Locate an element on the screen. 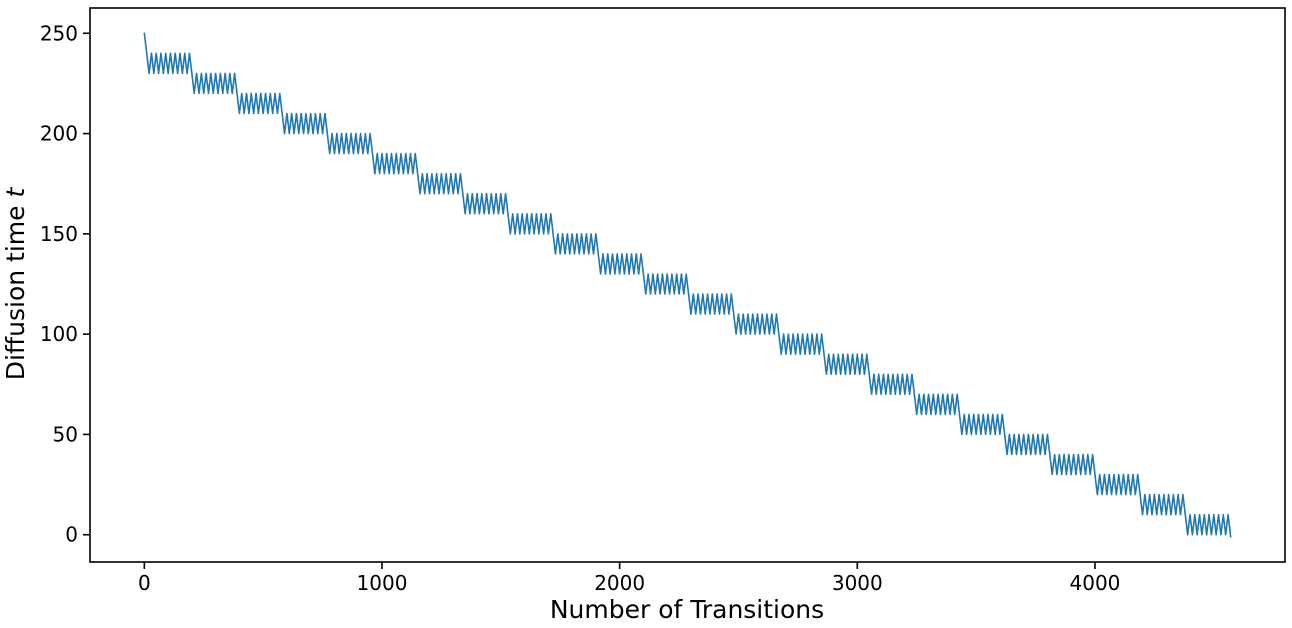 This screenshot has width=1292, height=628. y-axis-label-text: Diffusion time is located at coordinates (15, 289).